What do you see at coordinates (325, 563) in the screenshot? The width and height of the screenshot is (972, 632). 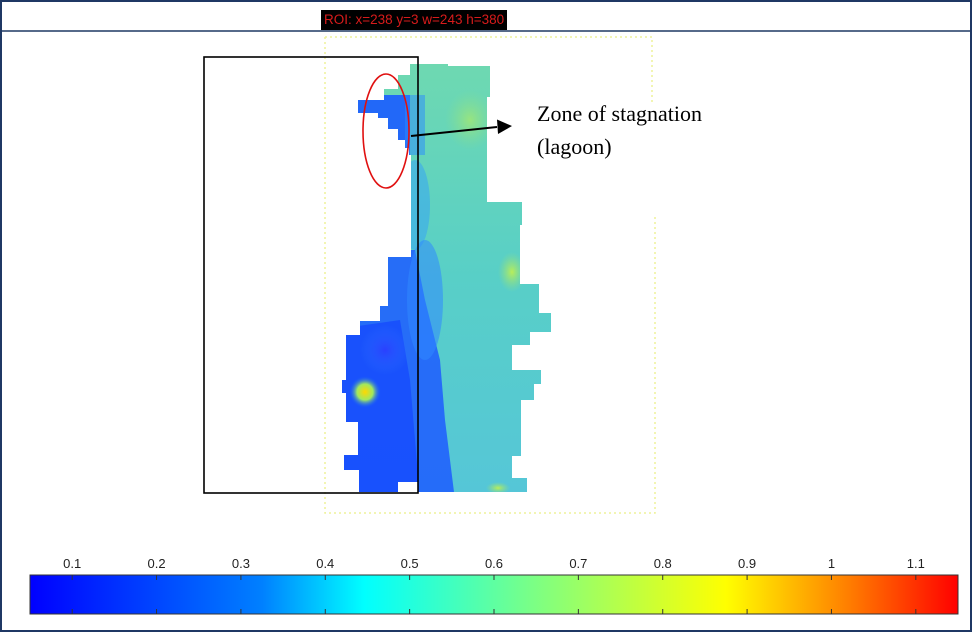 I see `colorbar-tick-label: 0.4` at bounding box center [325, 563].